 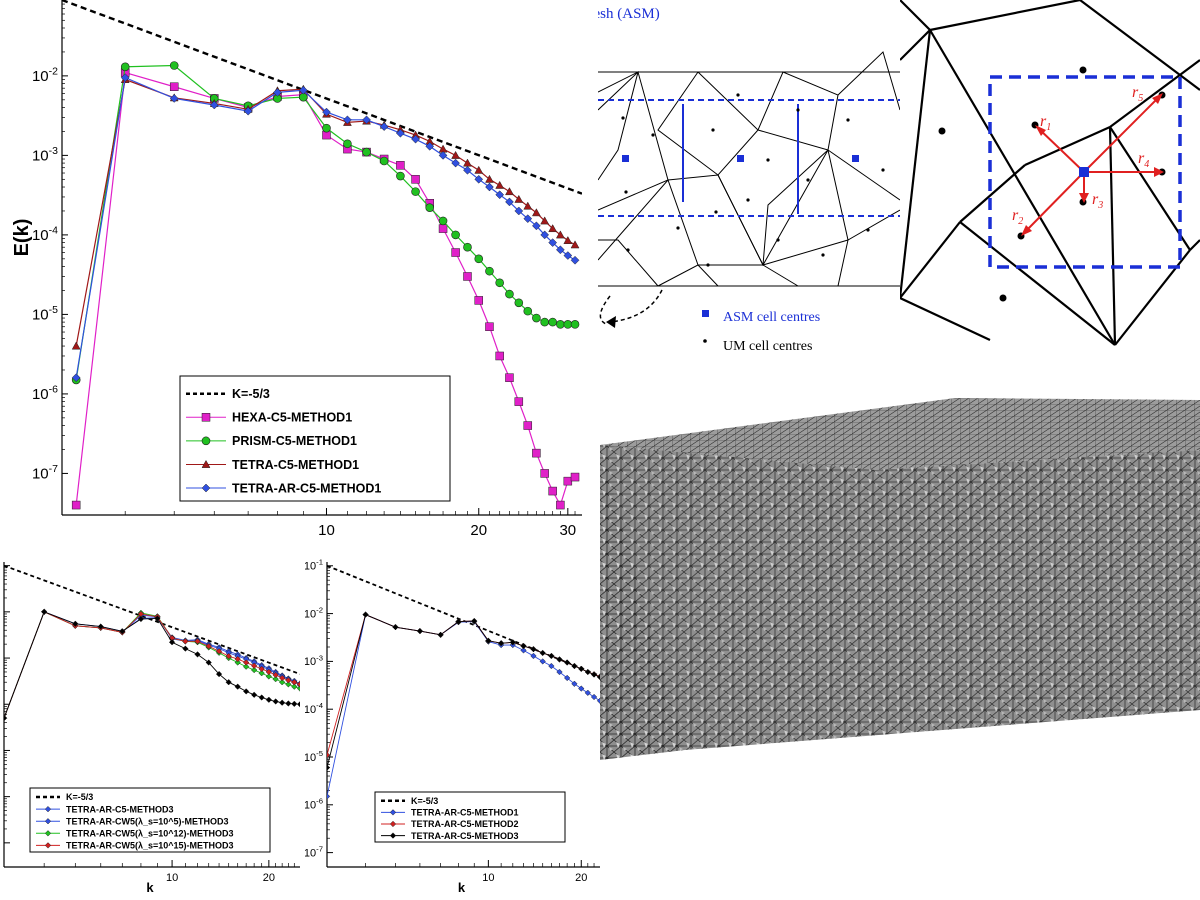 I want to click on x-tick-label: 30, so click(x=567, y=530).